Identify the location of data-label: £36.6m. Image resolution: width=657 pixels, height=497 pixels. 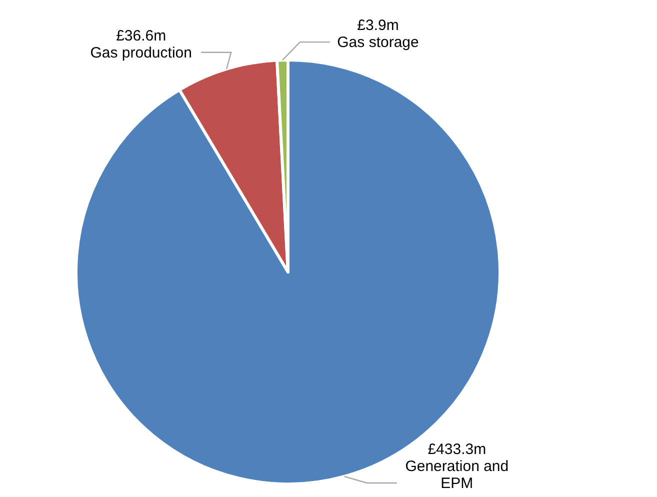
(141, 35).